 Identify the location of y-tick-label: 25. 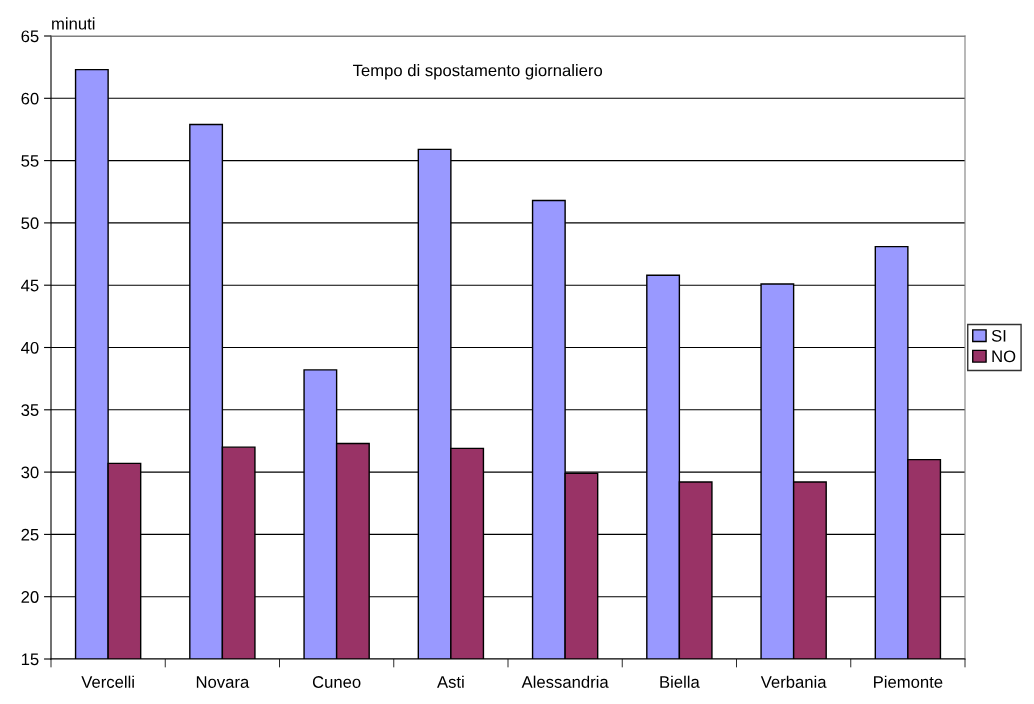
(30, 534).